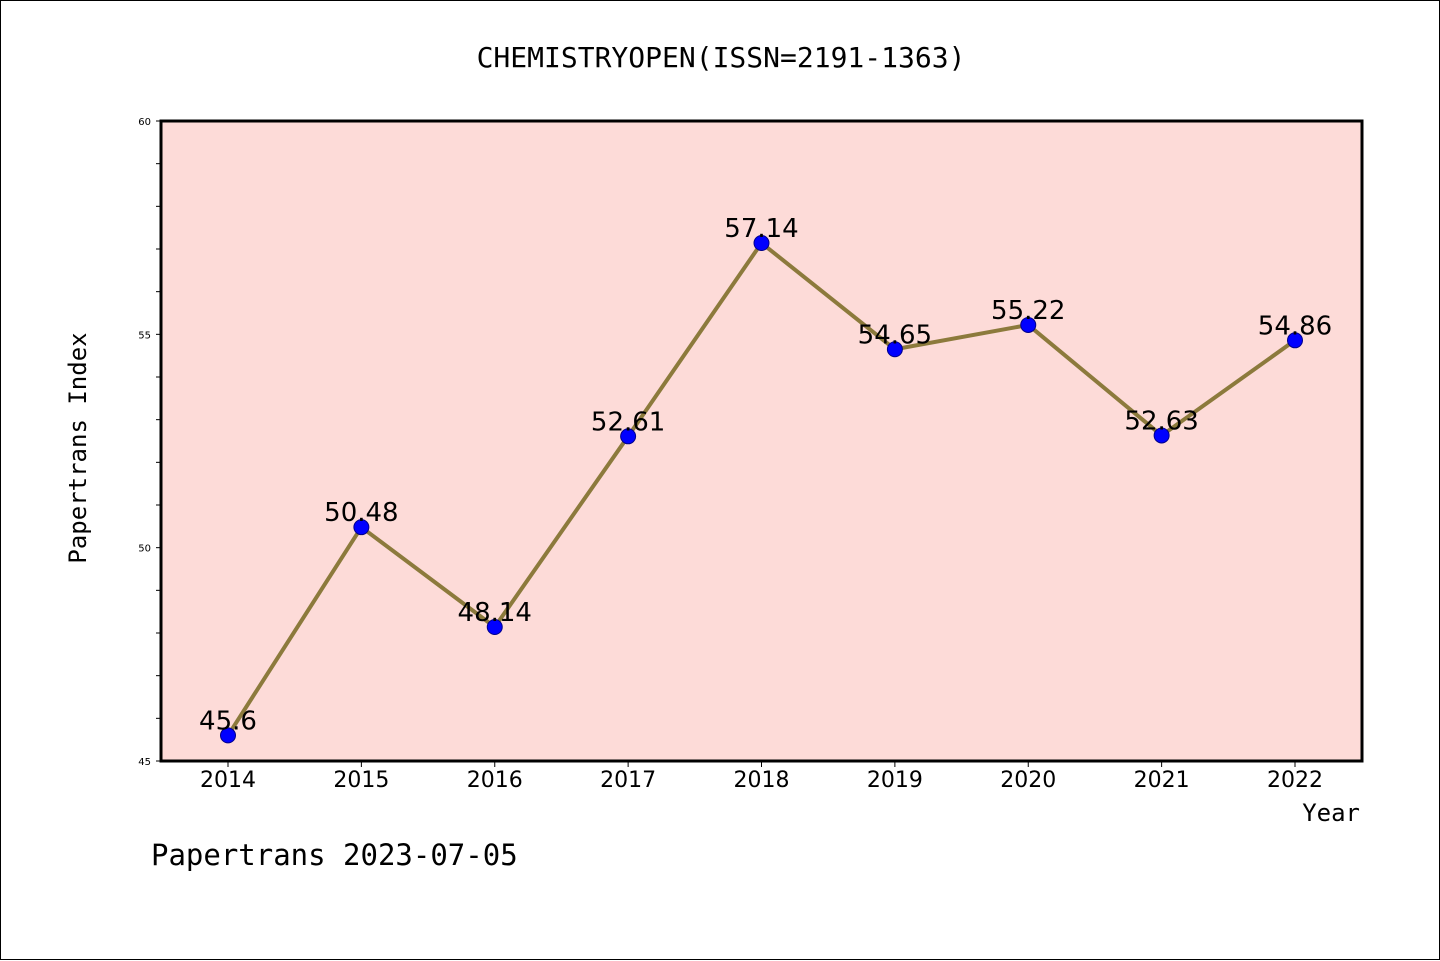  What do you see at coordinates (1028, 311) in the screenshot?
I see `data-label: 55.22` at bounding box center [1028, 311].